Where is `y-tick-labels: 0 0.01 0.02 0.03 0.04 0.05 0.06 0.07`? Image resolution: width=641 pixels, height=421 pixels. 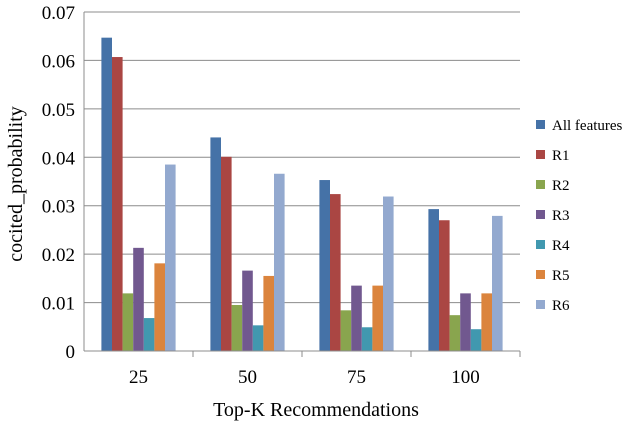 y-tick-labels: 0 0.01 0.02 0.03 0.04 0.05 0.06 0.07 is located at coordinates (59, 183).